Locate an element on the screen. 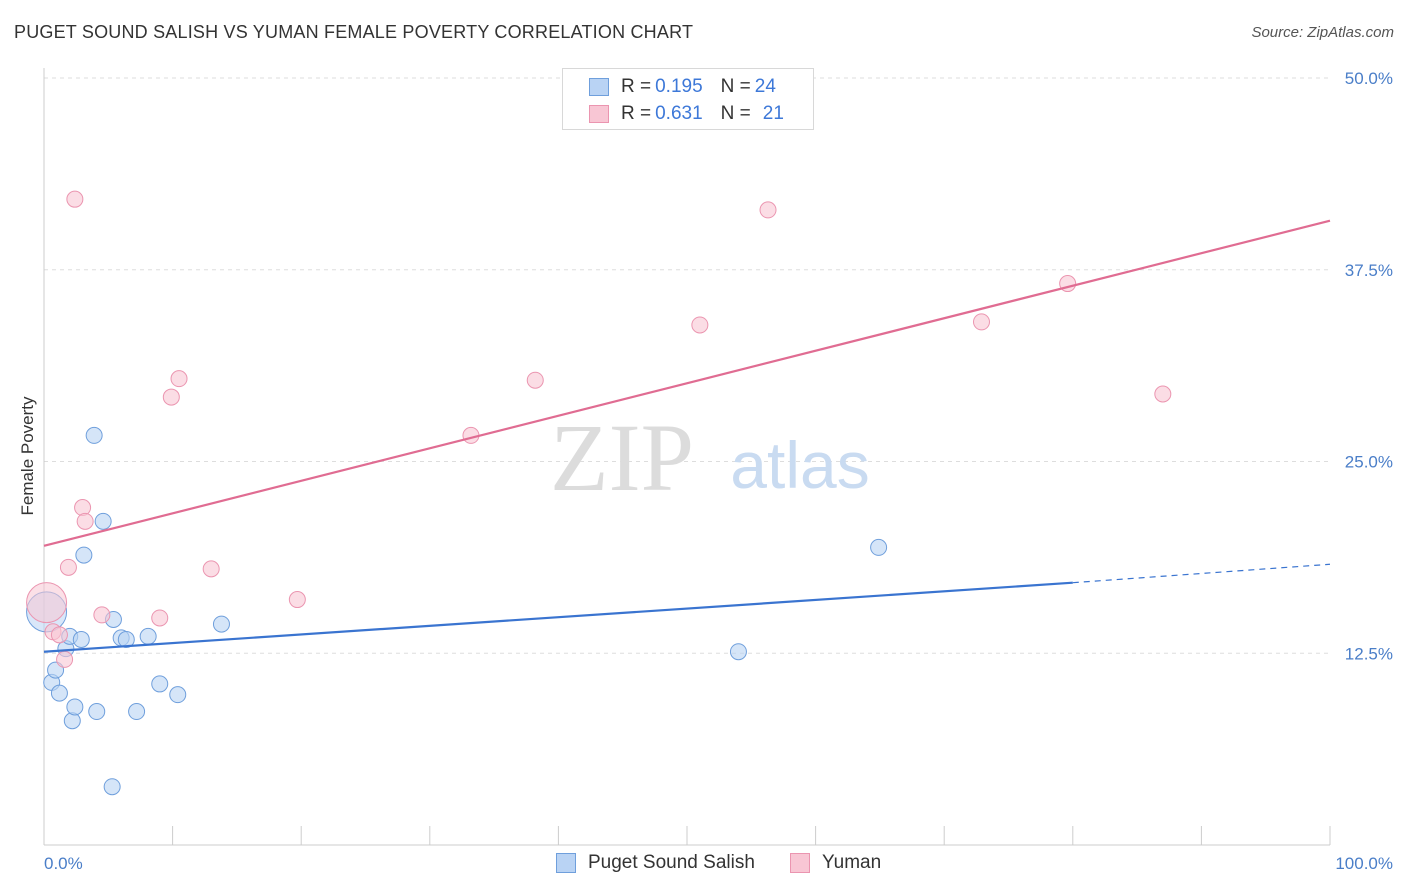 The height and width of the screenshot is (892, 1406). series-legend: Puget Sound Salish Yuman is located at coordinates (703, 864).